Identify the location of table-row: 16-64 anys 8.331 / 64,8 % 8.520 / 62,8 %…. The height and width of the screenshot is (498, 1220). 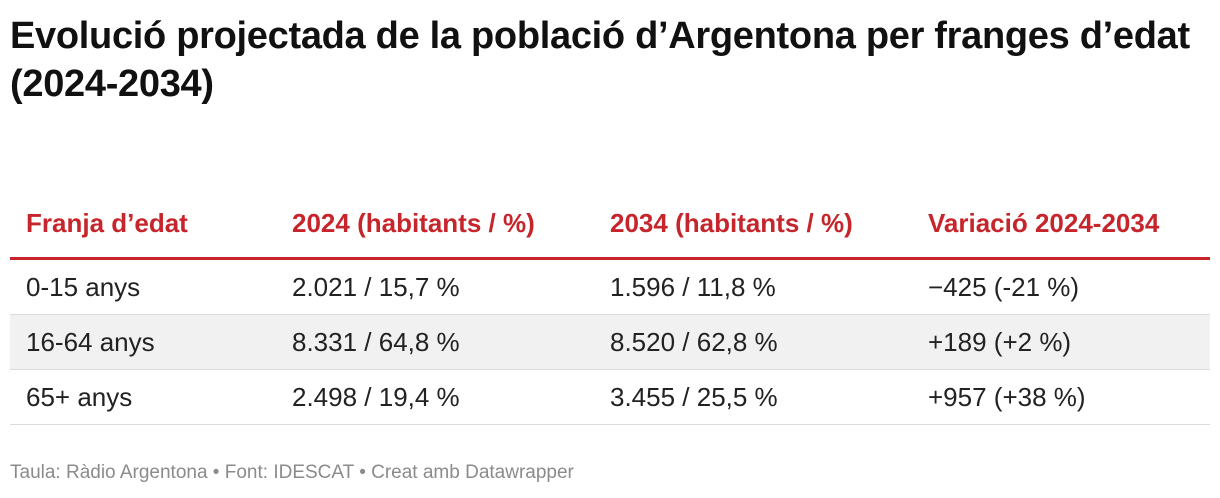
(610, 342).